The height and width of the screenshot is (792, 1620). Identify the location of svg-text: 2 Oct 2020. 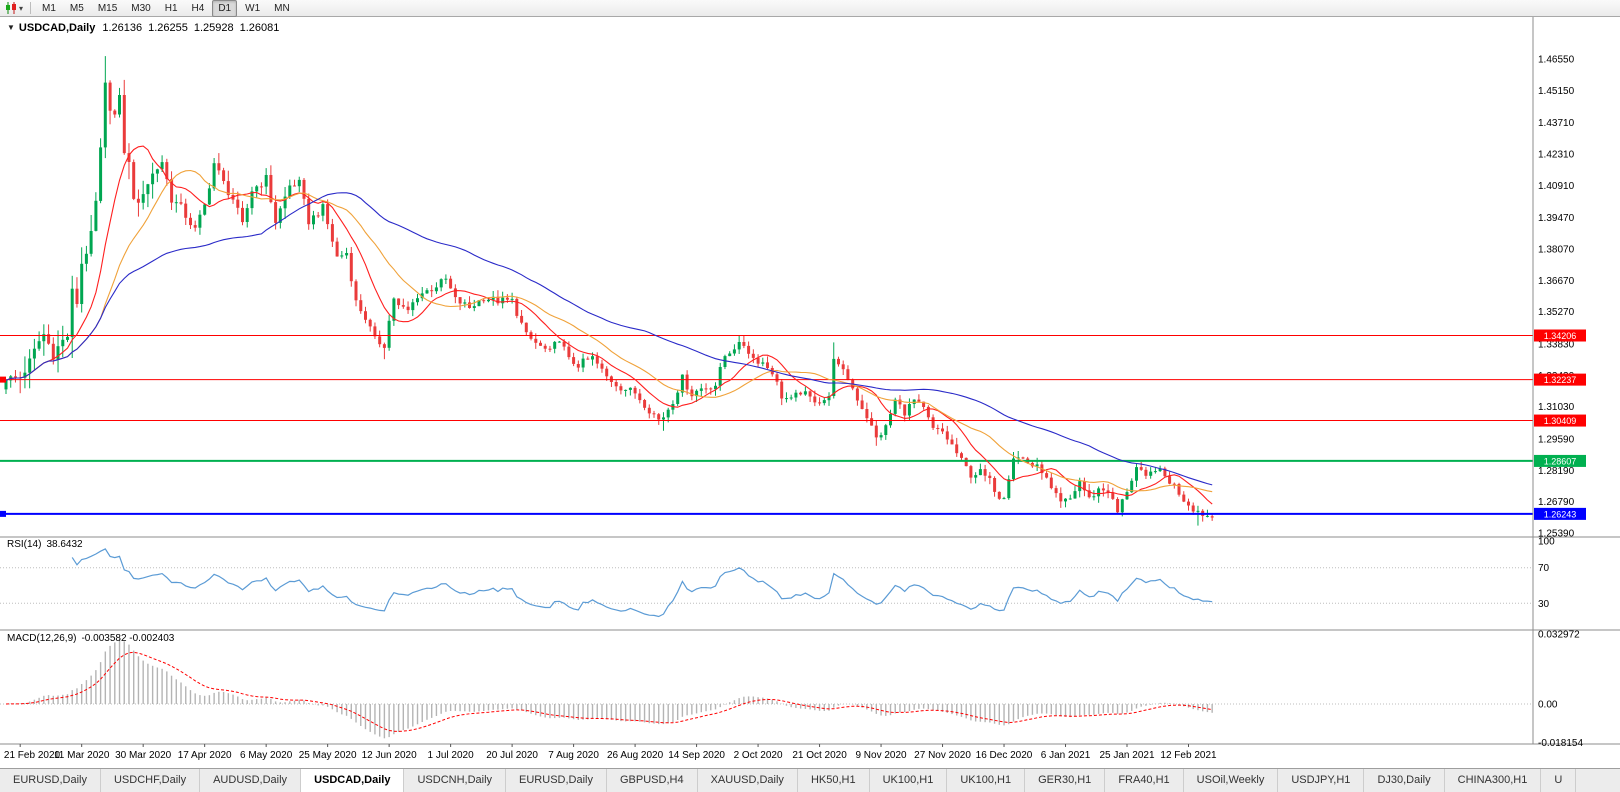
(758, 755).